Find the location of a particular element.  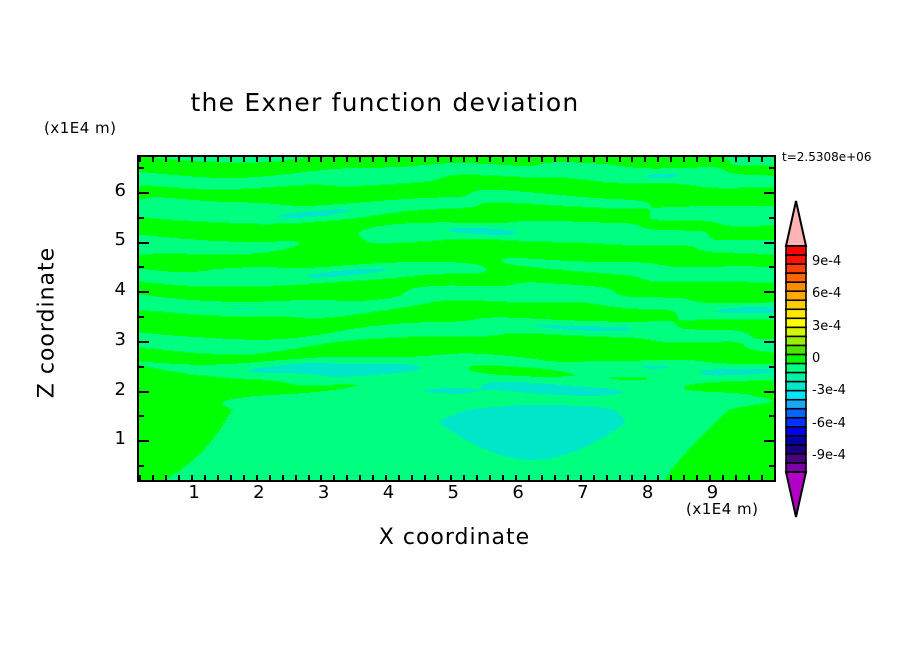

x-tick-label: 6 is located at coordinates (518, 492).